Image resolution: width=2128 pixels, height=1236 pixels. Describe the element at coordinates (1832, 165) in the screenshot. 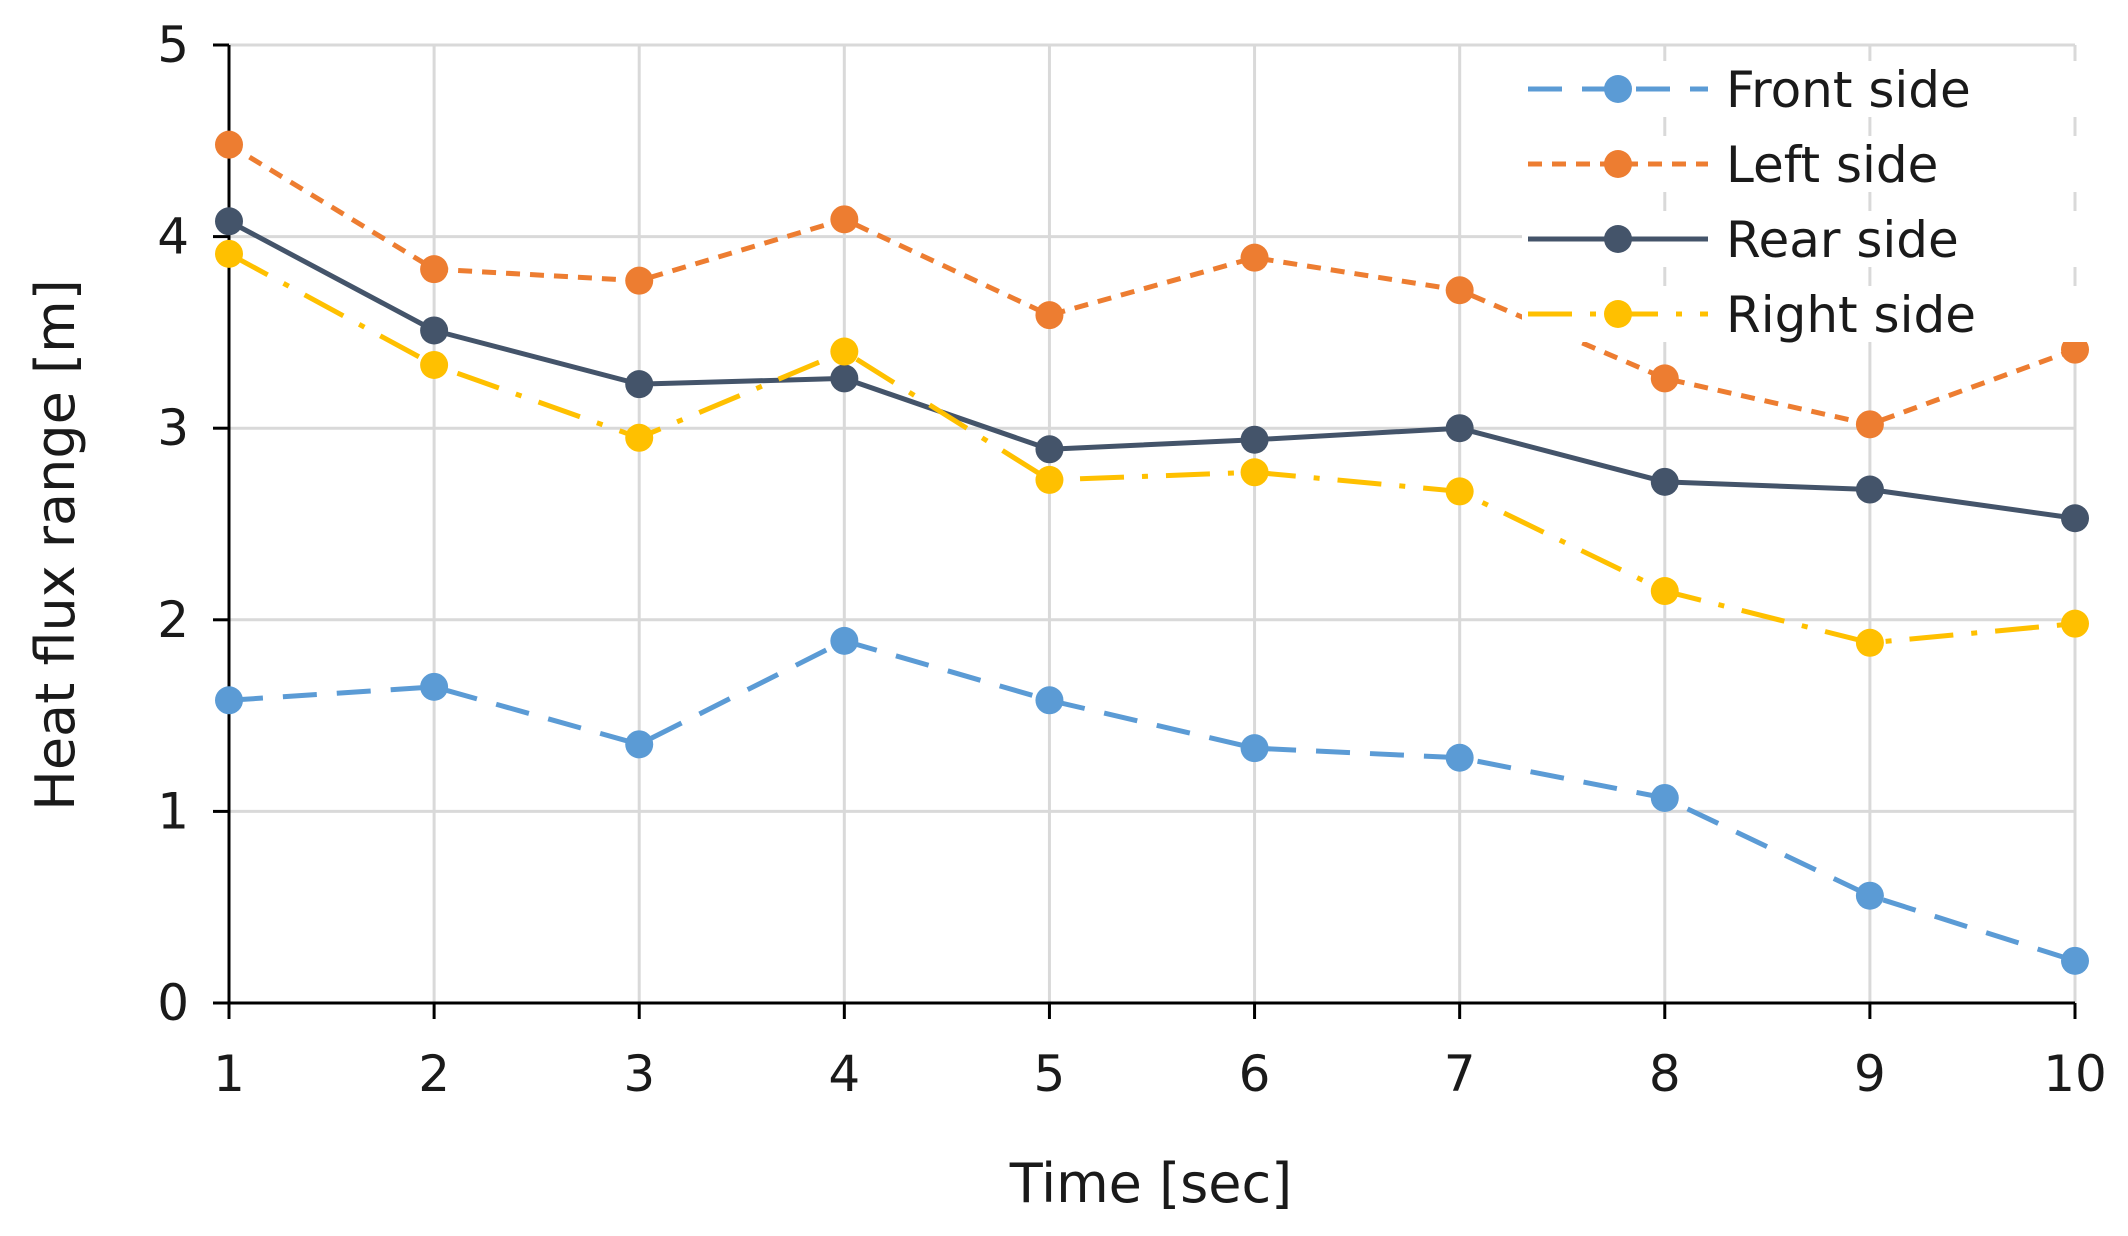

I see `legend-label: Left side` at that location.